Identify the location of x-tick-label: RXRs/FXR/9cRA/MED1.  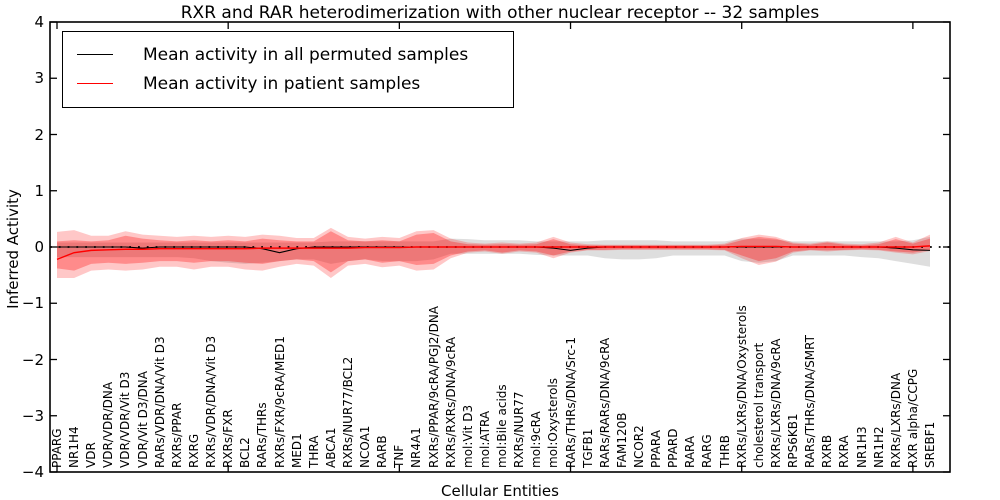
(279, 402).